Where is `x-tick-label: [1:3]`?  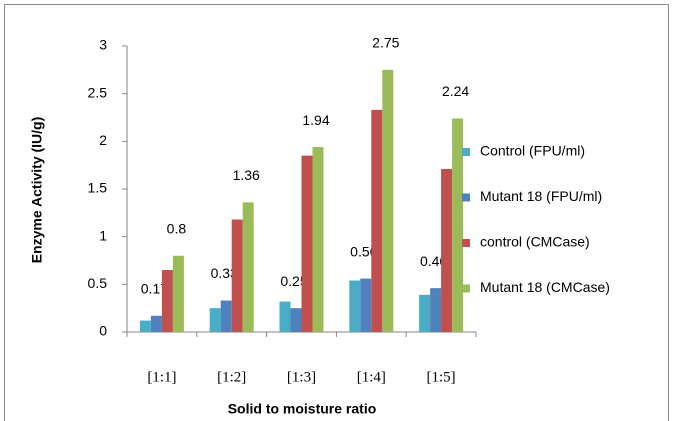 x-tick-label: [1:3] is located at coordinates (301, 377).